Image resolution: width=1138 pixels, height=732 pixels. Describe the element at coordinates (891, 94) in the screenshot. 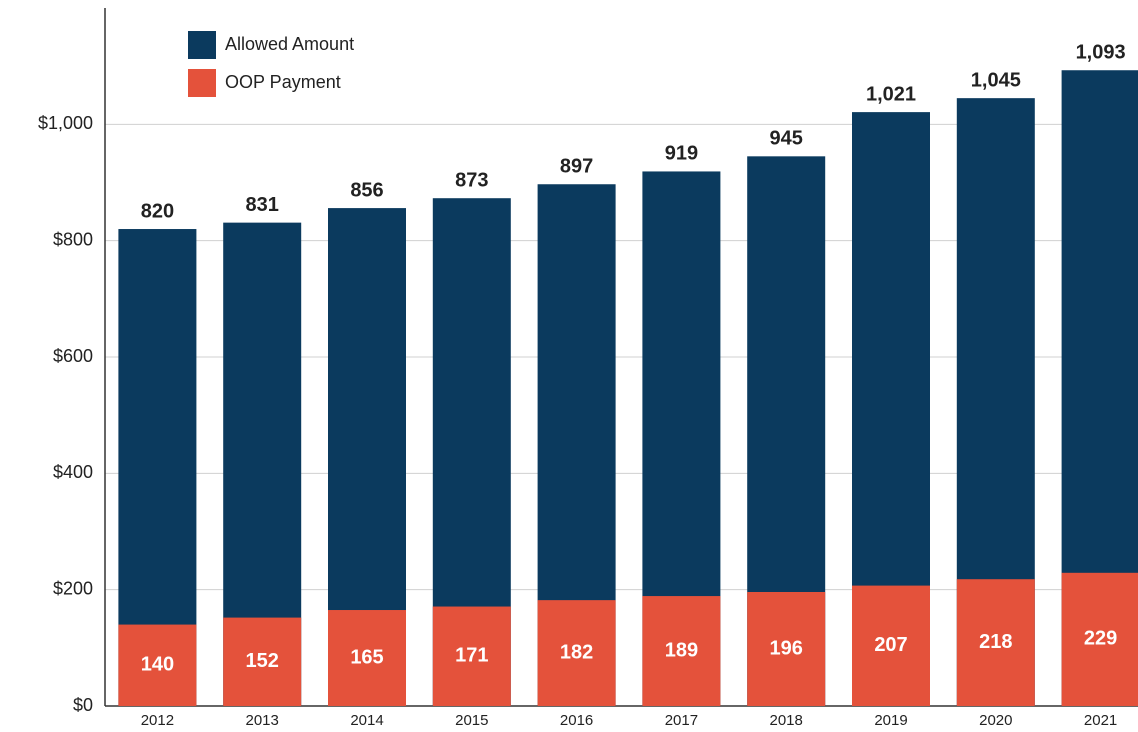

I see `value-label: 1,021` at that location.